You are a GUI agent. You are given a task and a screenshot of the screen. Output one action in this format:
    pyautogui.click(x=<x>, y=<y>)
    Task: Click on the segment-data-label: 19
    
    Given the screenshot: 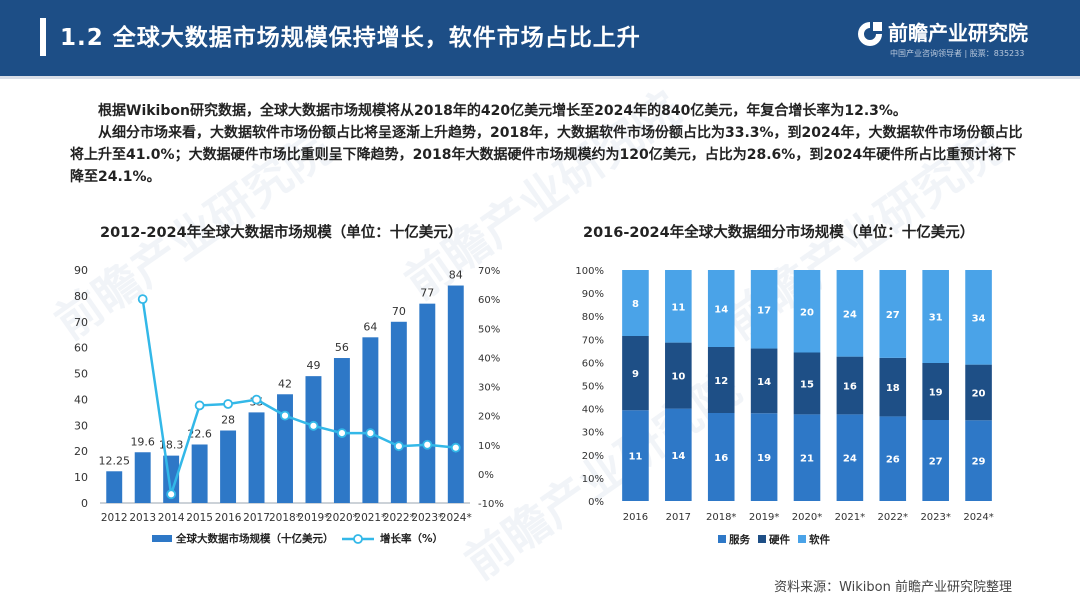 What is the action you would take?
    pyautogui.click(x=936, y=393)
    